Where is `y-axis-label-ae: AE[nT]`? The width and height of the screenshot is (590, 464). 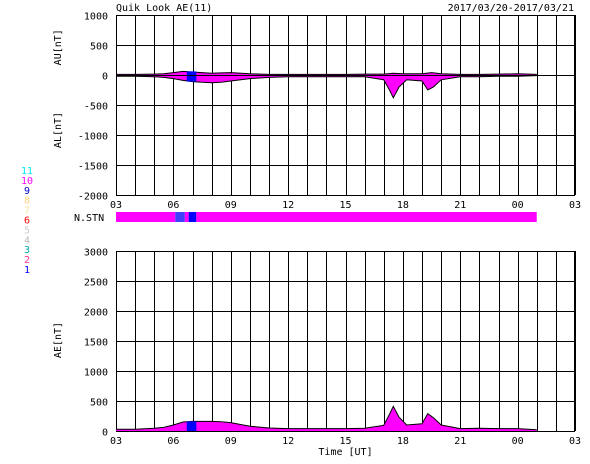 y-axis-label-ae: AE[nT] is located at coordinates (58, 340).